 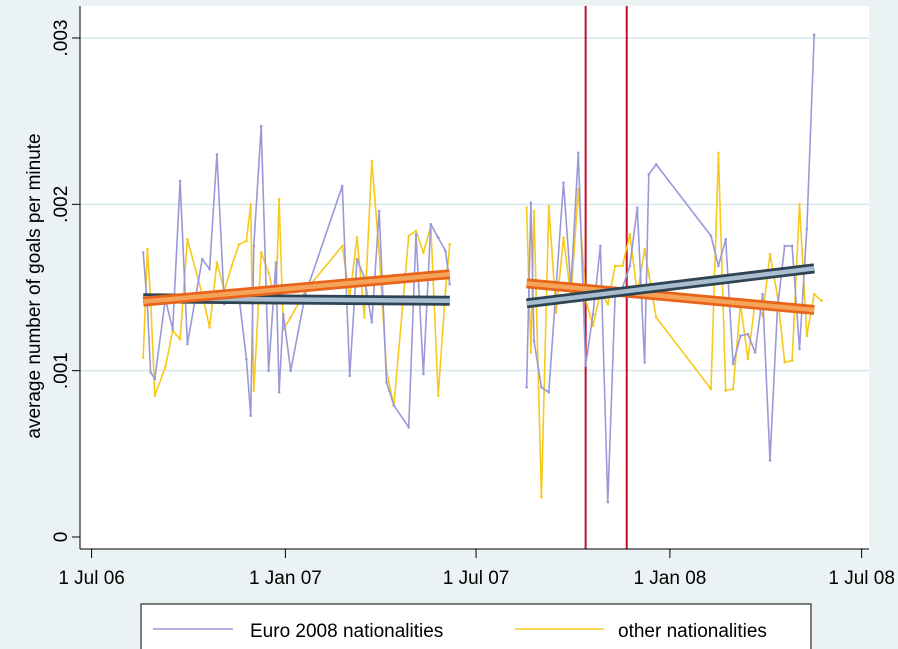 I want to click on x-tick-label: 1 Jan 07, so click(x=285, y=578).